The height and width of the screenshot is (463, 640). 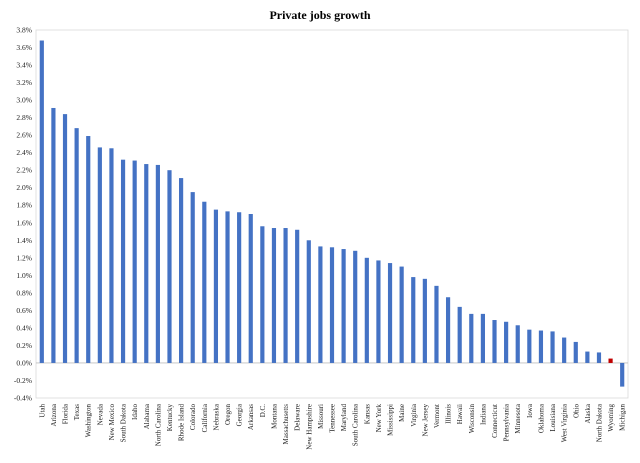 I want to click on x-tick-label: Montana, so click(x=274, y=416).